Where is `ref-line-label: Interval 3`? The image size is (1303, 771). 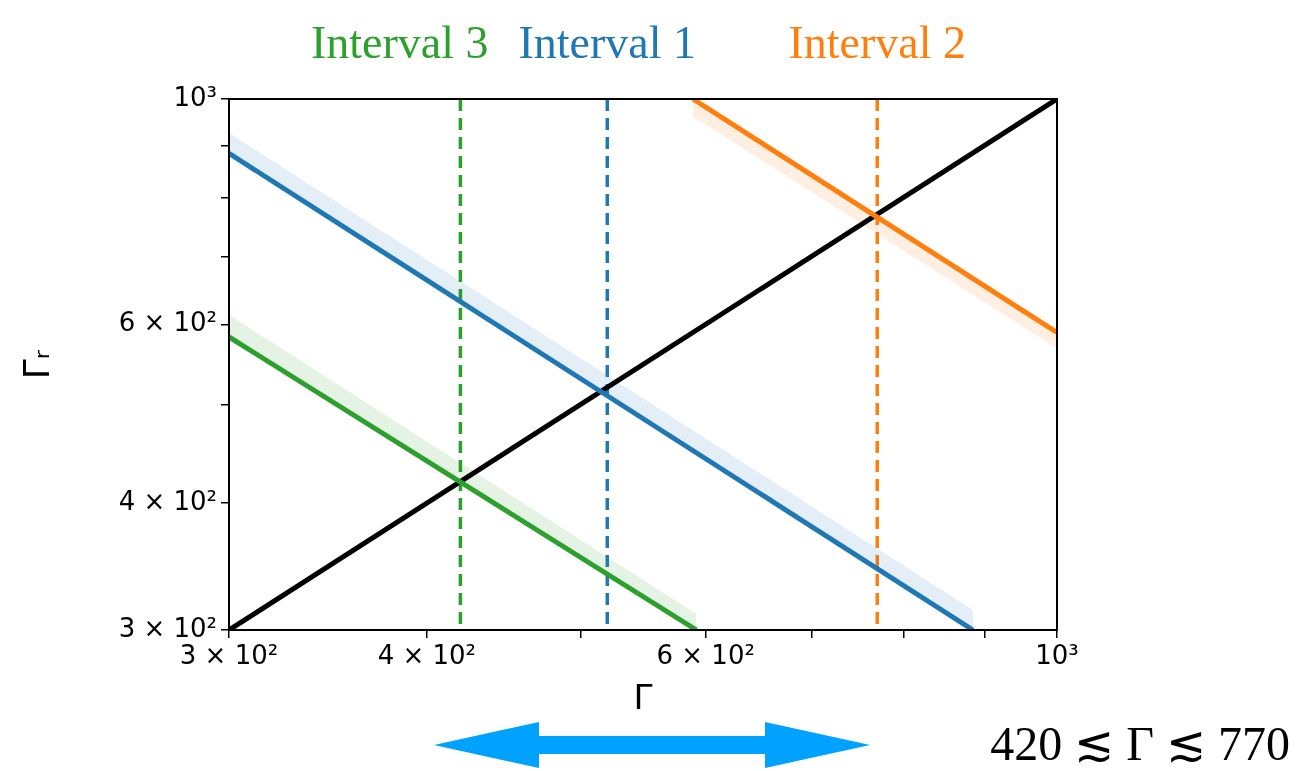 ref-line-label: Interval 3 is located at coordinates (399, 42).